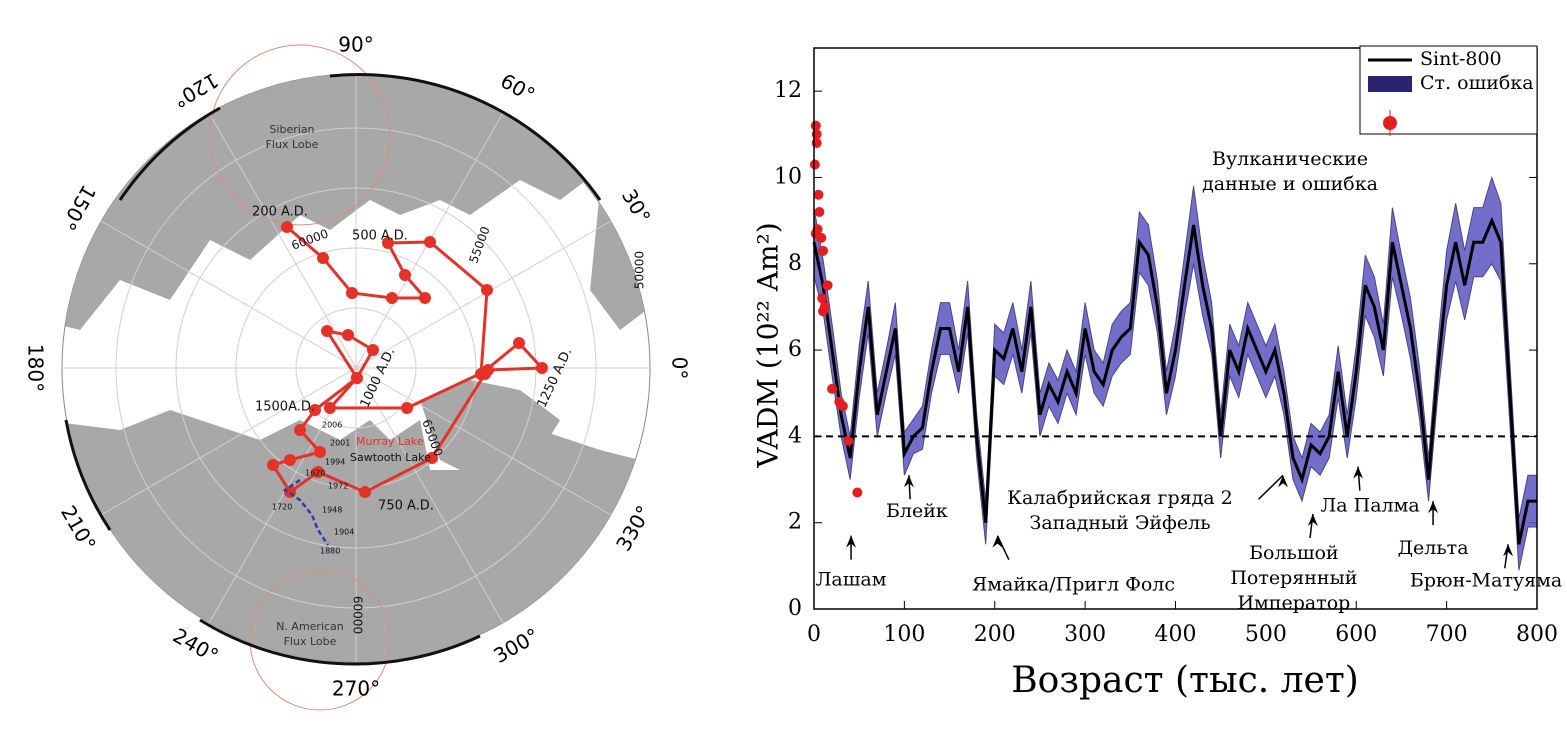 The image size is (1567, 731). What do you see at coordinates (814, 634) in the screenshot?
I see `x-tick-label: 0` at bounding box center [814, 634].